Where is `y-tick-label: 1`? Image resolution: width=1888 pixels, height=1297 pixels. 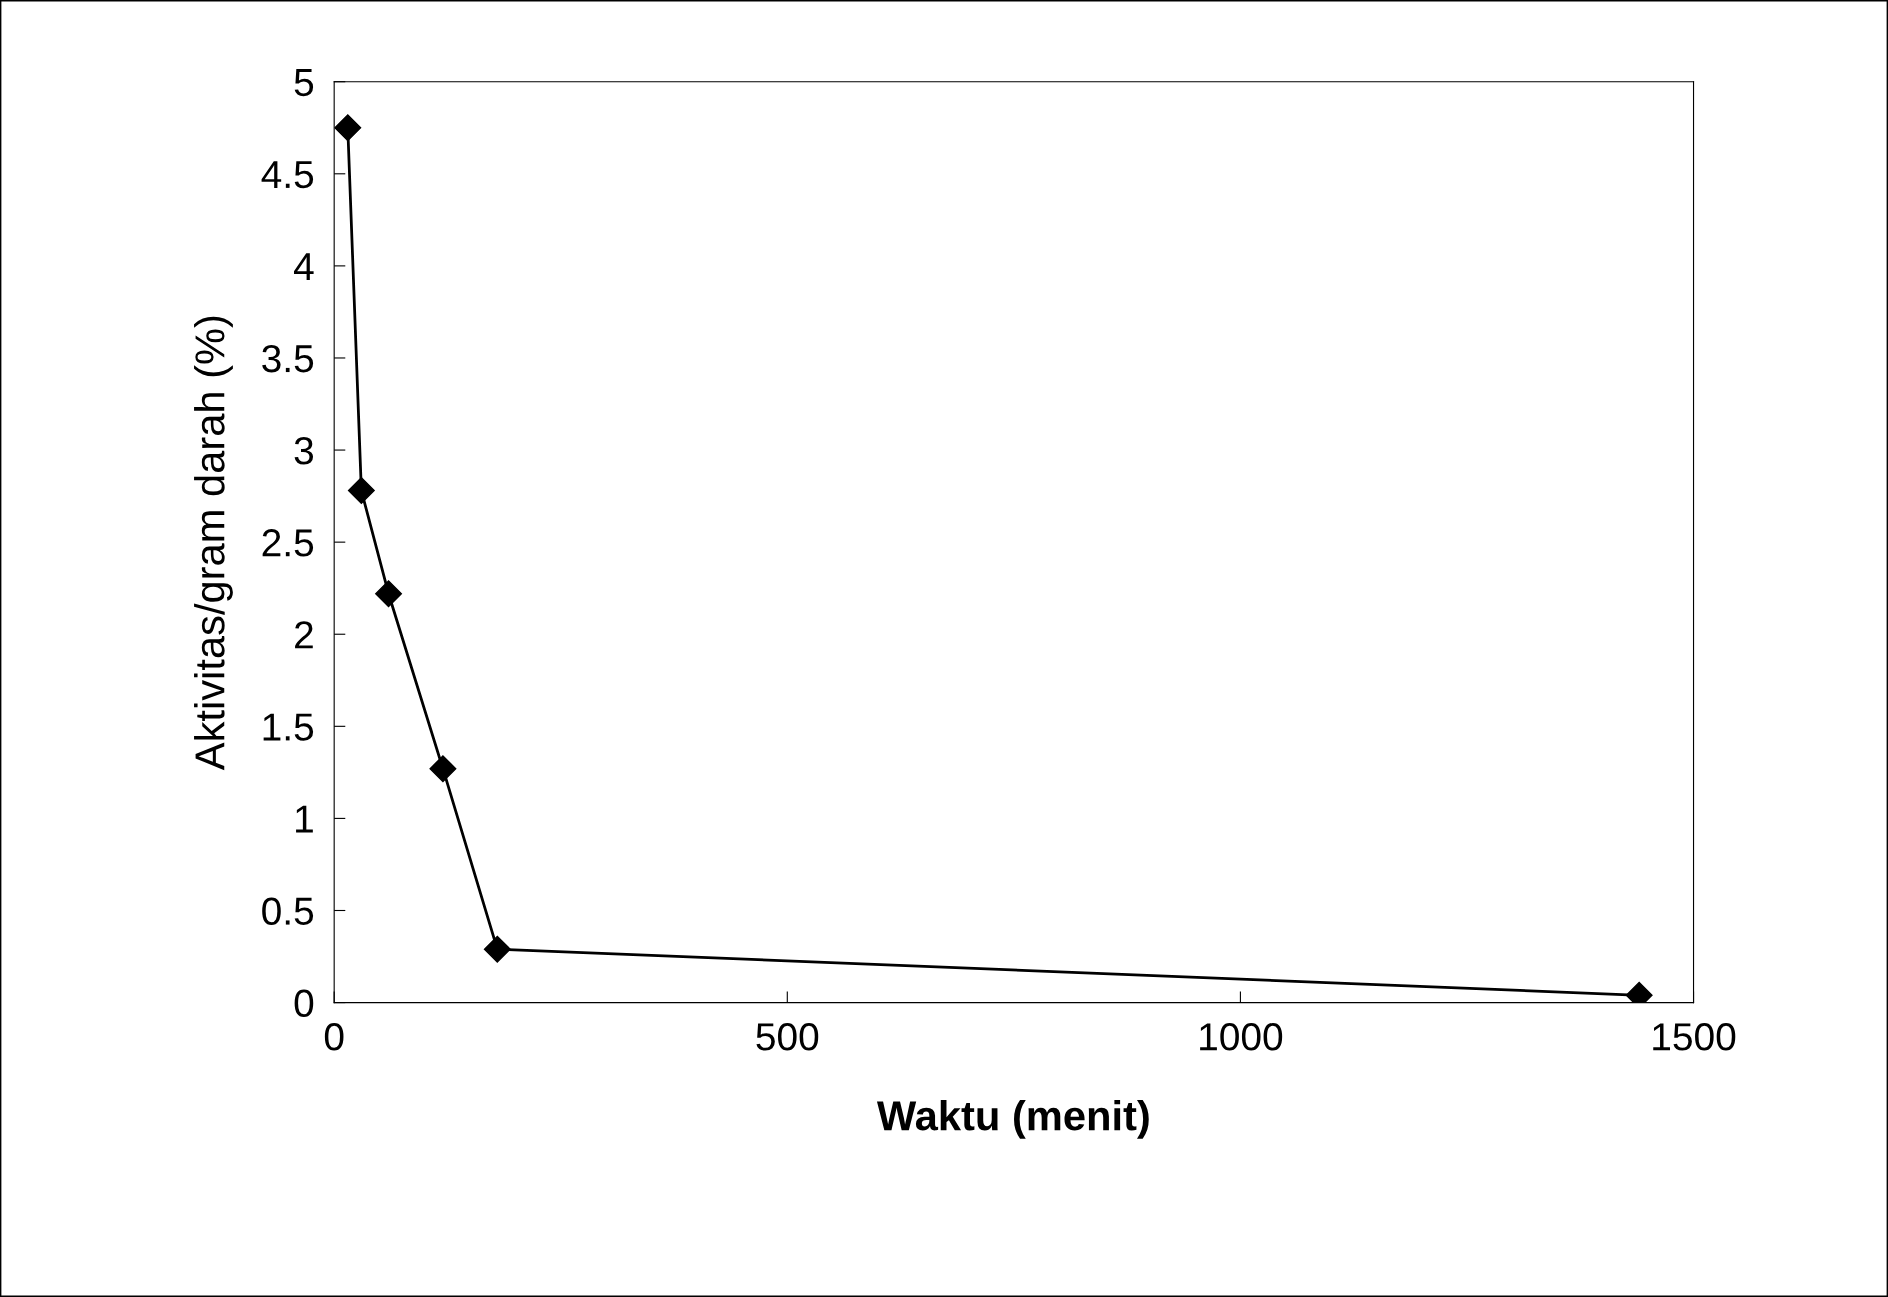 y-tick-label: 1 is located at coordinates (304, 819).